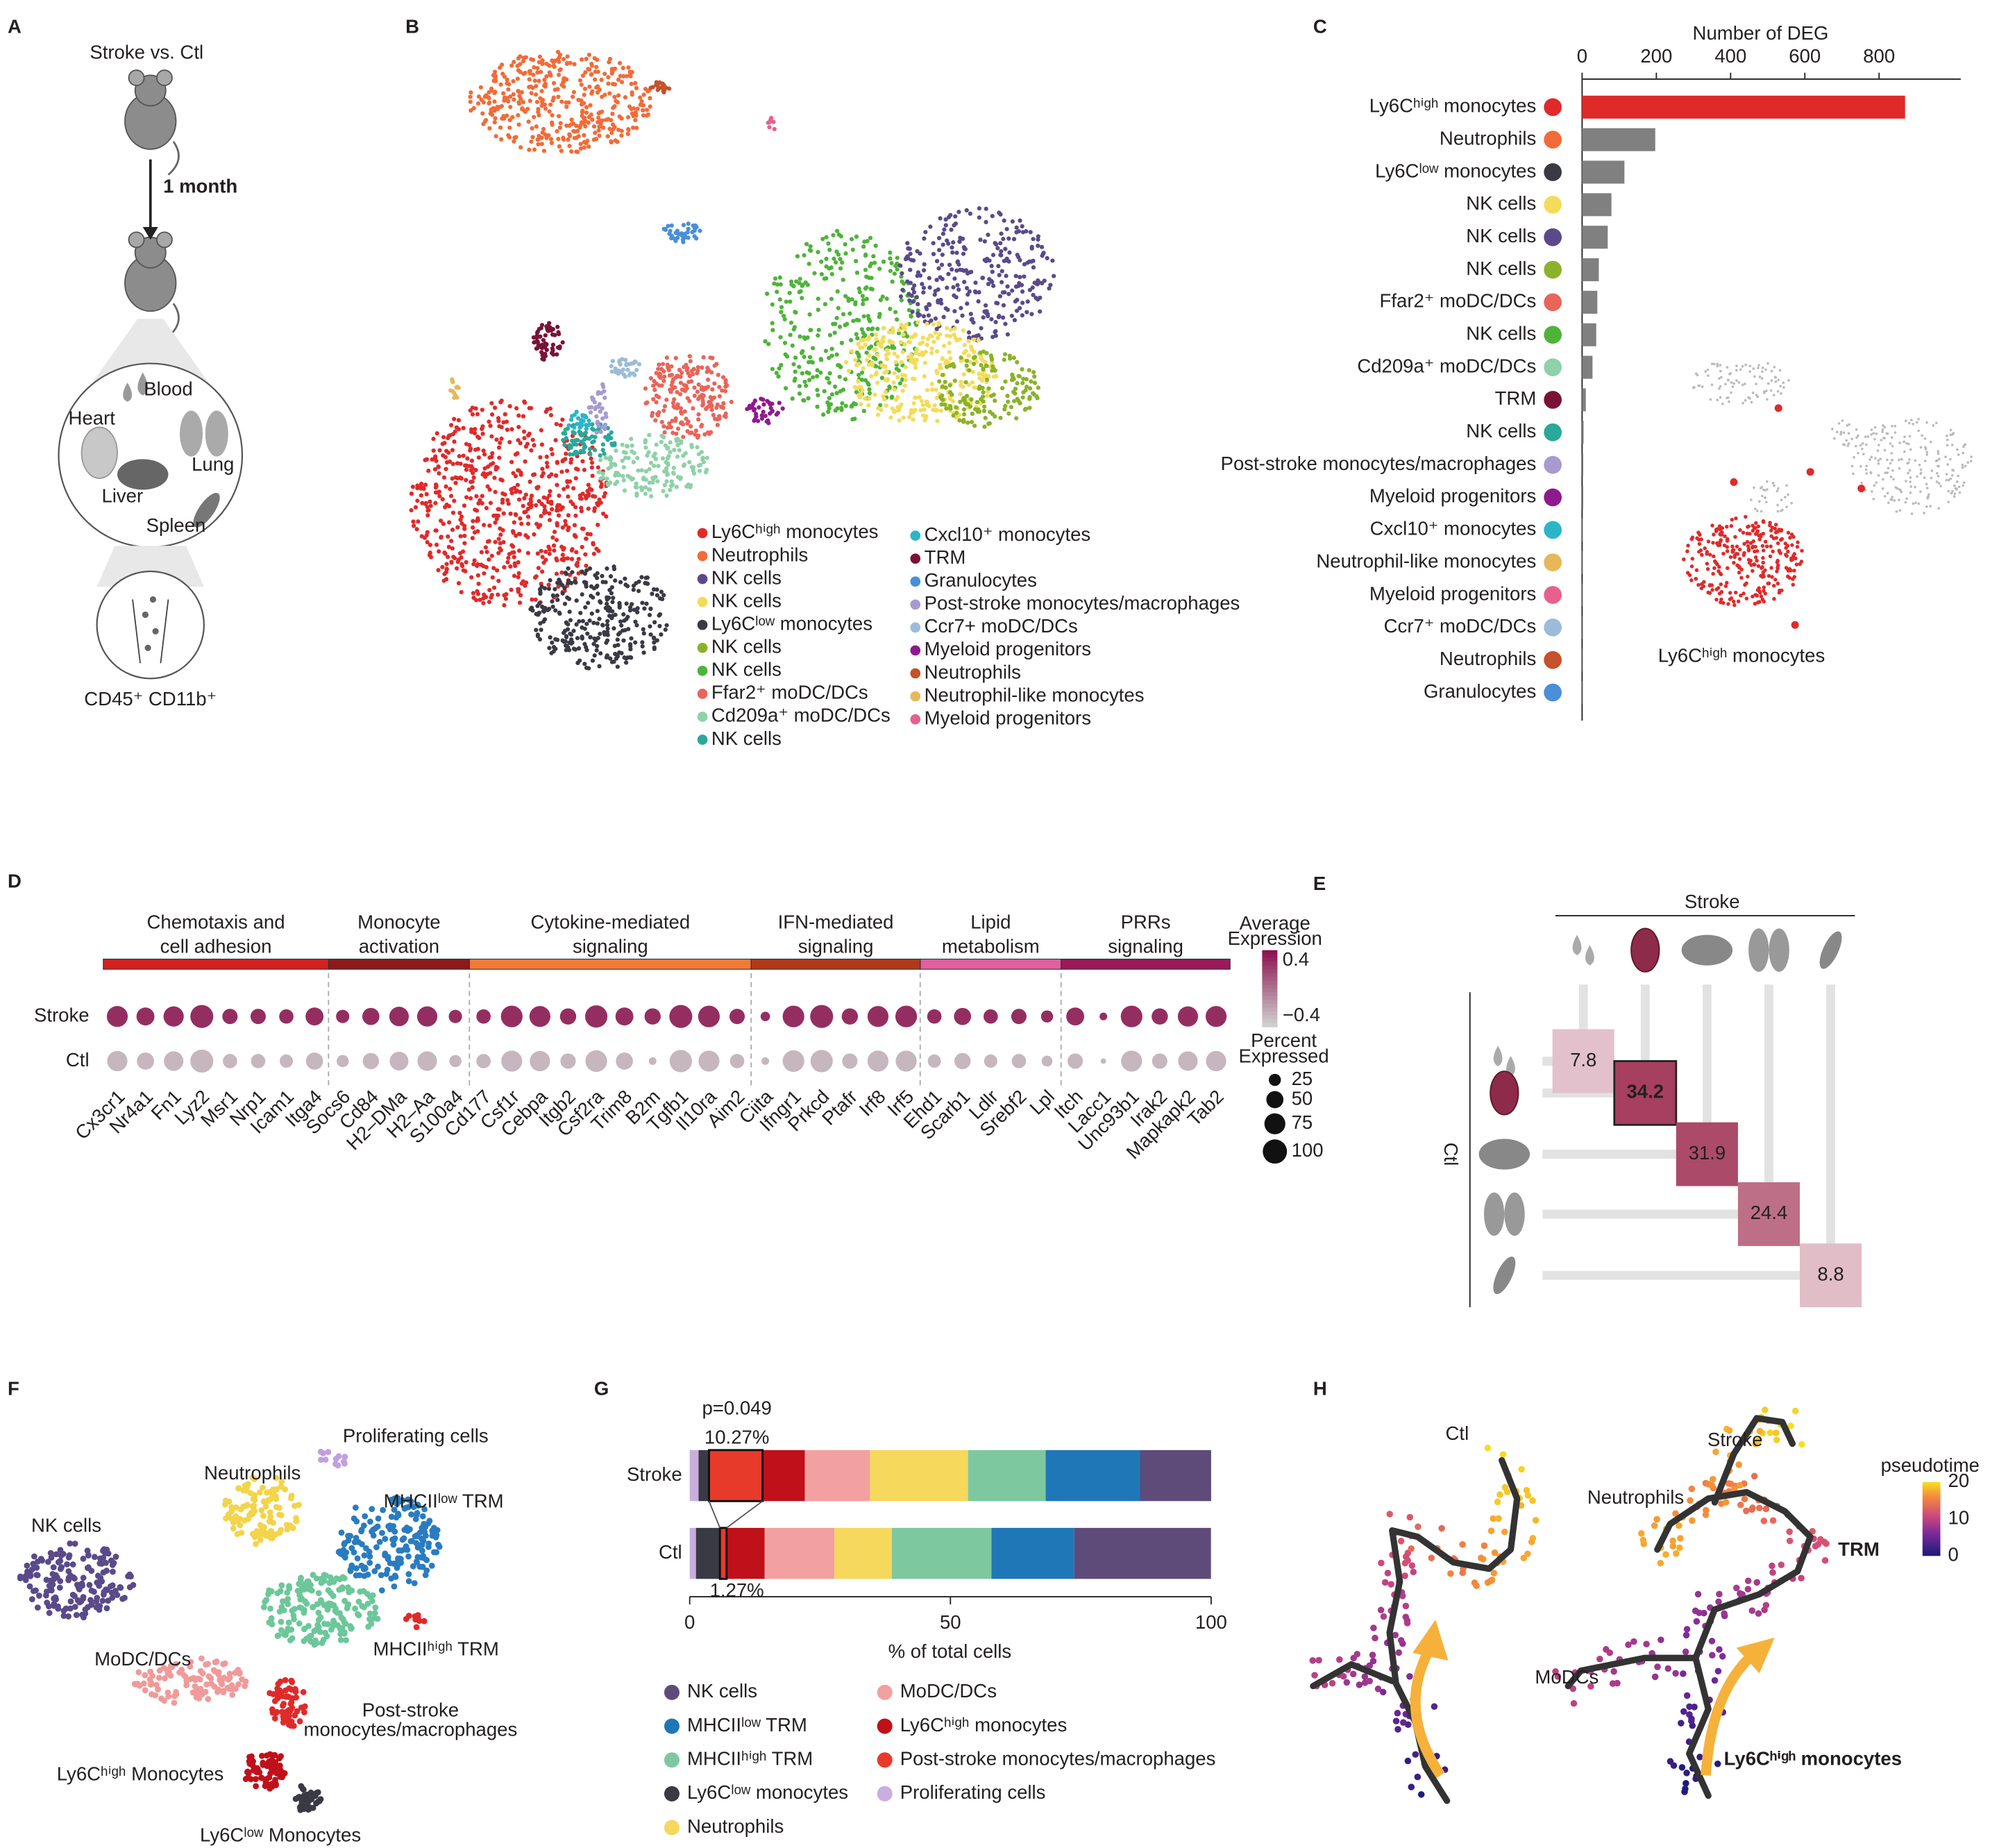 The width and height of the screenshot is (1999, 1848). I want to click on bar, so click(1597, 205).